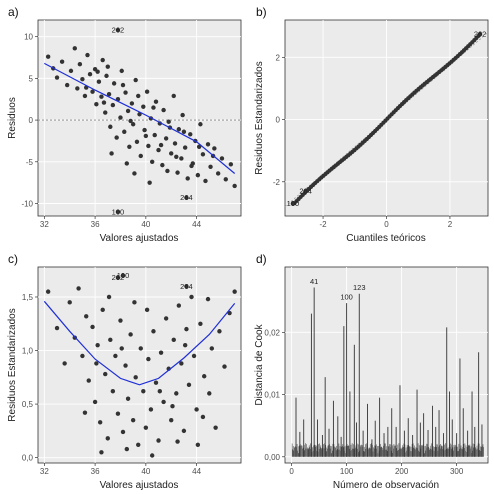 Image resolution: width=494 pixels, height=494 pixels. What do you see at coordinates (31, 120) in the screenshot?
I see `panel-a-ytick-label: 0` at bounding box center [31, 120].